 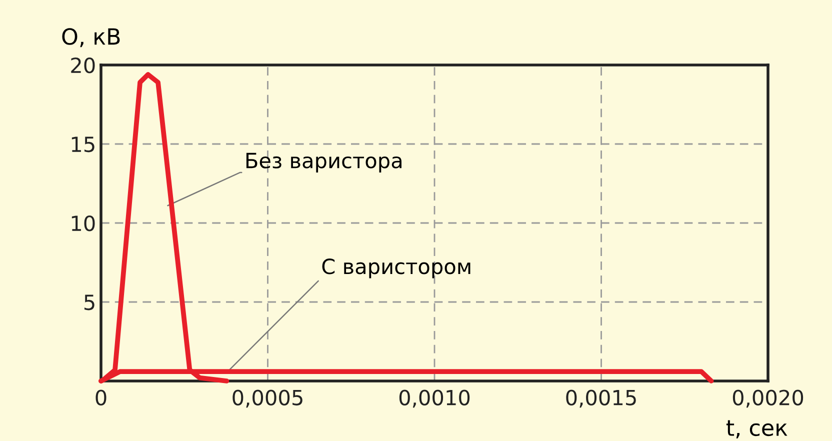 What do you see at coordinates (768, 399) in the screenshot?
I see `x-tick-label: 0,0020` at bounding box center [768, 399].